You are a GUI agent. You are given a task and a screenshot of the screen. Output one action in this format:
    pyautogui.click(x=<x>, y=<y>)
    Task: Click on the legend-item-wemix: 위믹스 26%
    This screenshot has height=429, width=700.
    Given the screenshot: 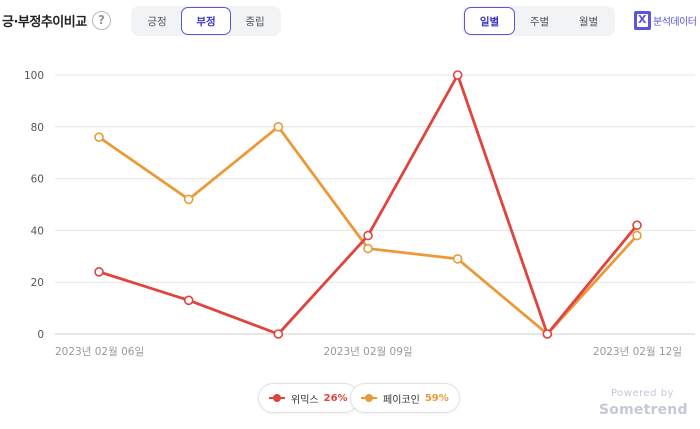 What is the action you would take?
    pyautogui.click(x=308, y=398)
    